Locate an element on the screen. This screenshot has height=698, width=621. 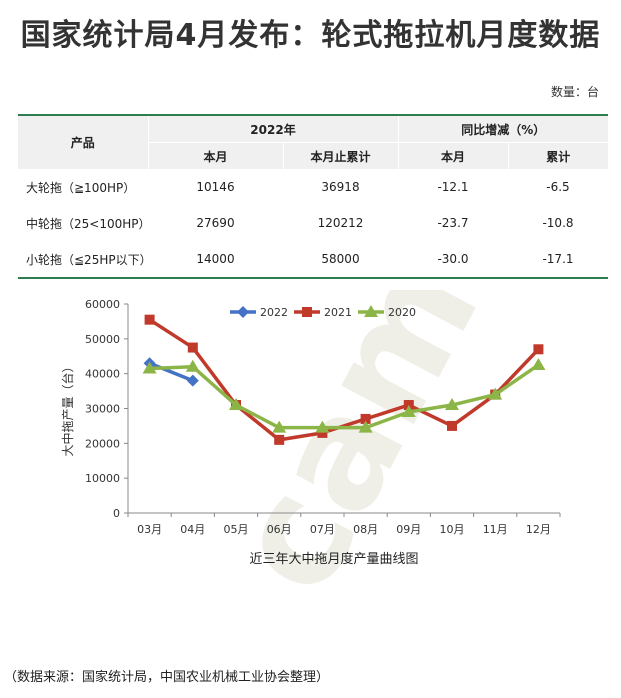
header-yoy-month: 本月 is located at coordinates (452, 155).